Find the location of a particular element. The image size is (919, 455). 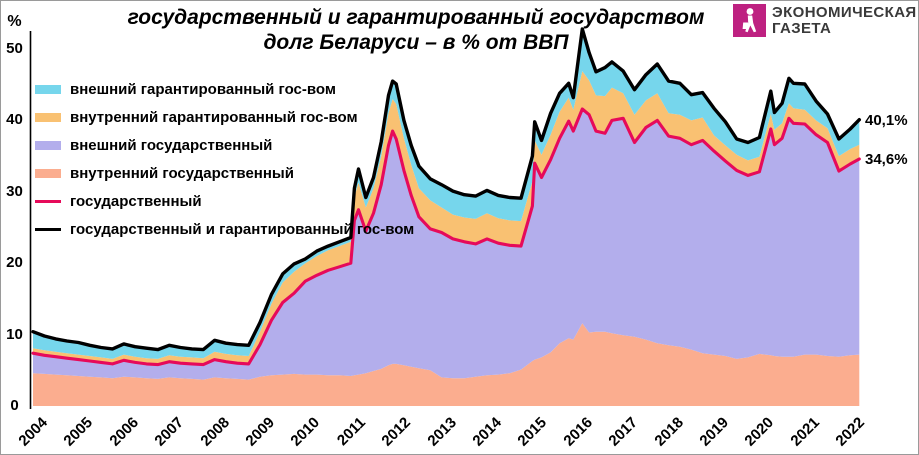

legend-swatch-external-guaranteed is located at coordinates (48, 89).